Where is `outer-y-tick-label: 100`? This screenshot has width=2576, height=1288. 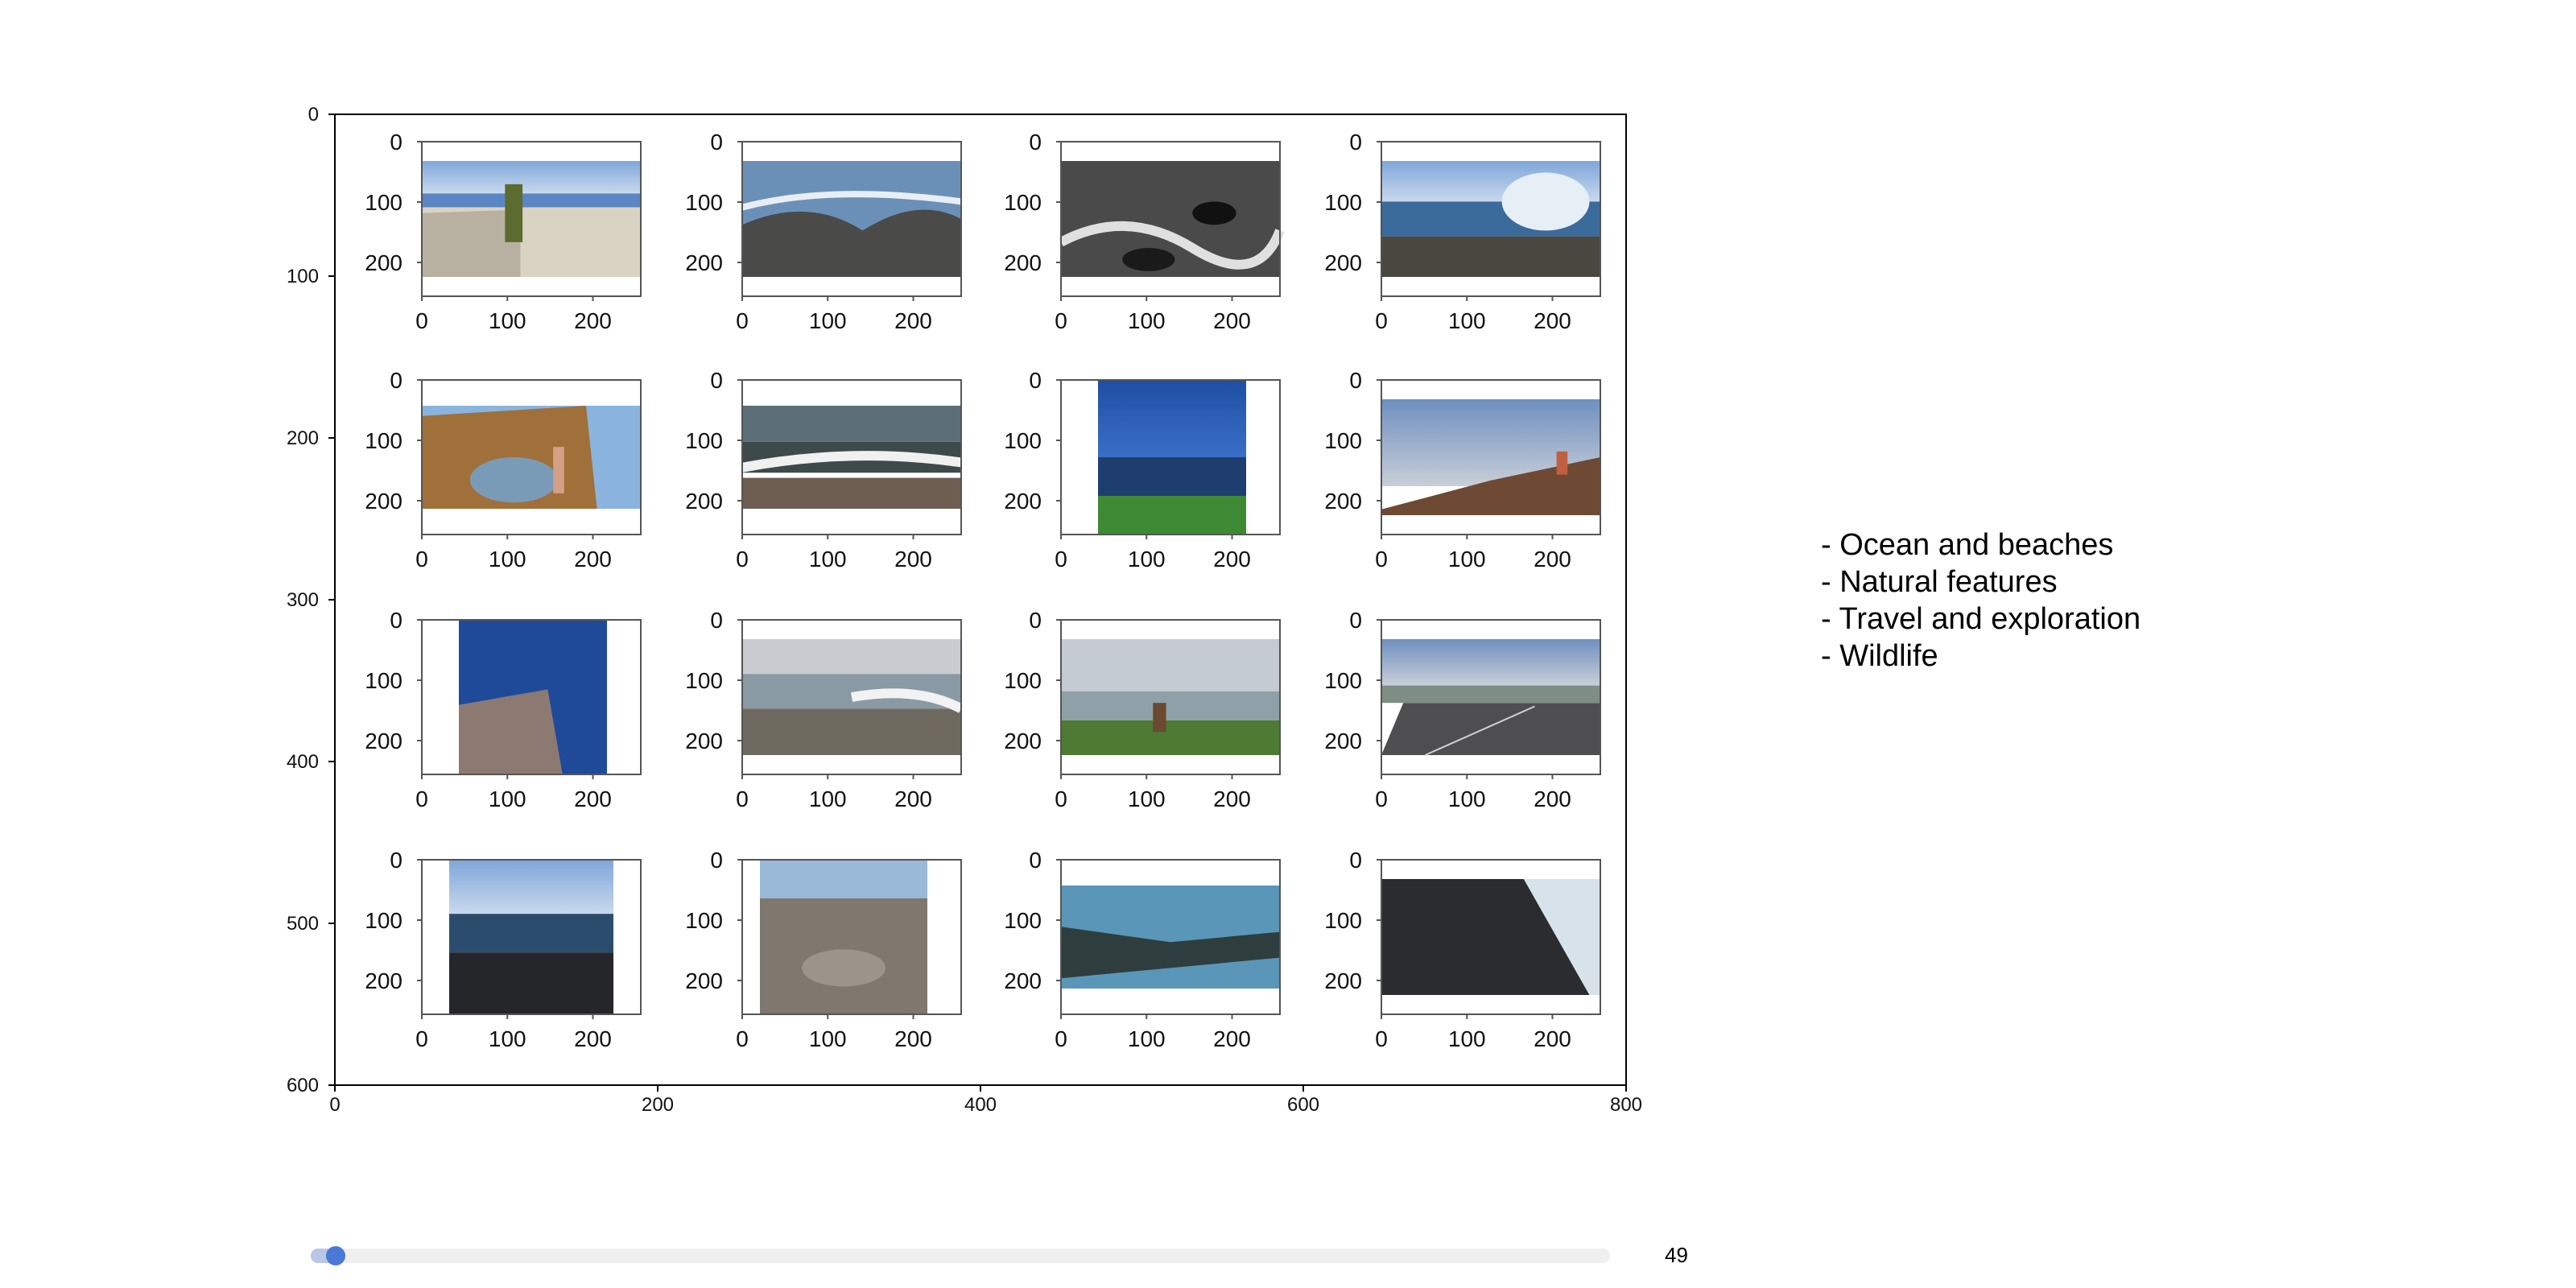
outer-y-tick-label: 100 is located at coordinates (303, 276).